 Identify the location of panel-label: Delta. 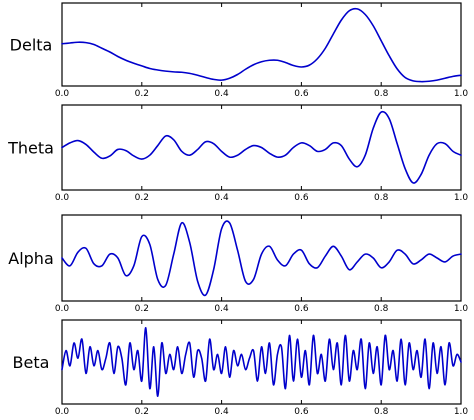
(31, 45).